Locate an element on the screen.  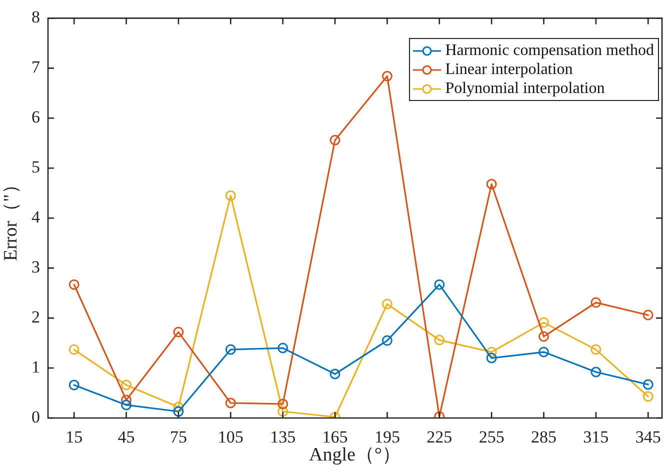
legend-label: Linear interpolation is located at coordinates (509, 70).